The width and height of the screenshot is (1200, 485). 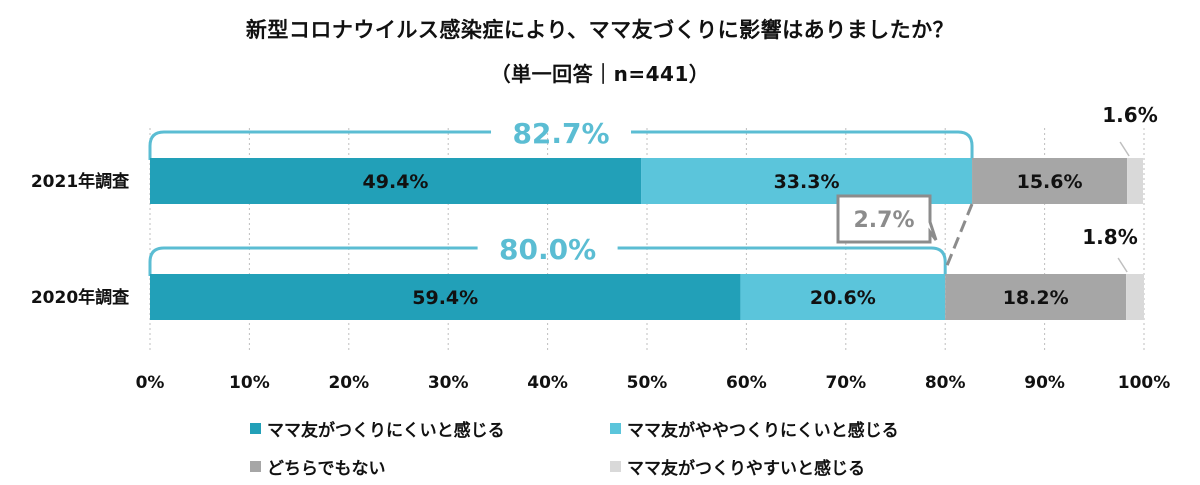 I want to click on data-label: 20.6%, so click(x=843, y=298).